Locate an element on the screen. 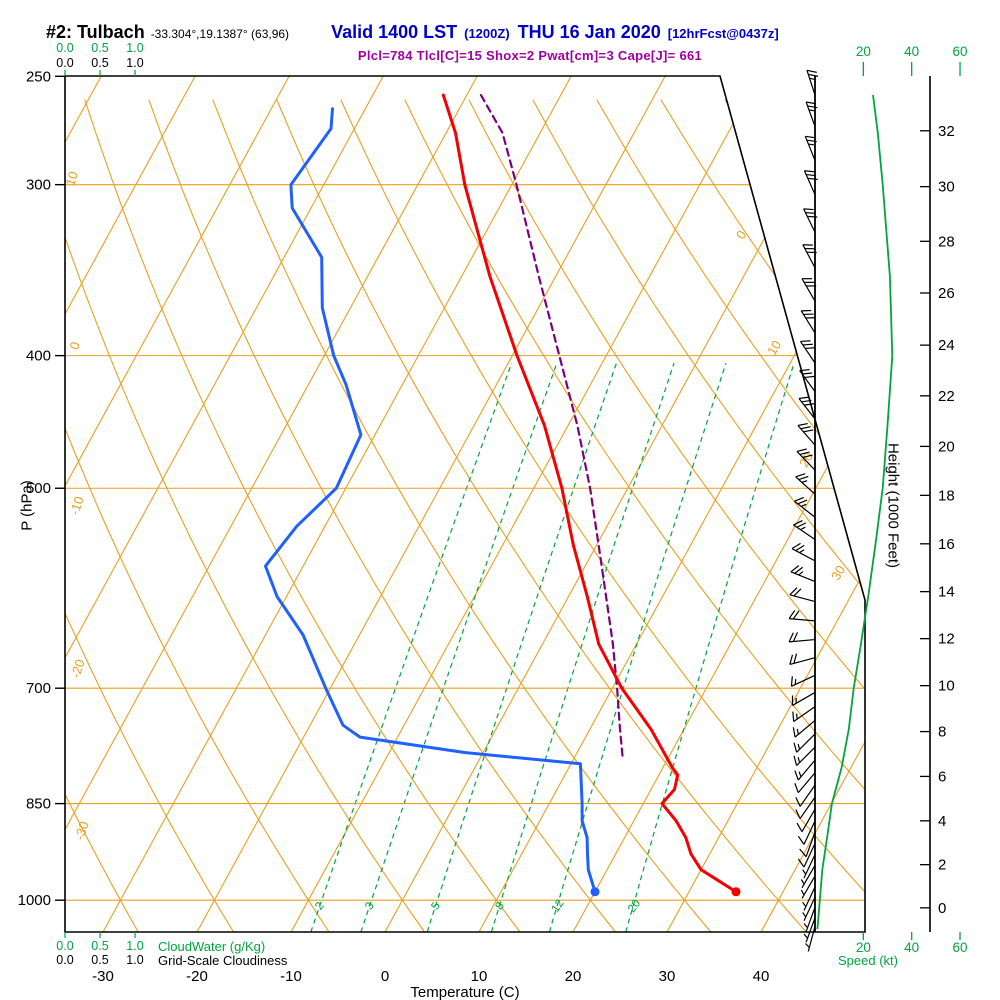 This screenshot has width=1000, height=1000. cloudiness-tick-label-bottom: 0.0 is located at coordinates (64, 960).